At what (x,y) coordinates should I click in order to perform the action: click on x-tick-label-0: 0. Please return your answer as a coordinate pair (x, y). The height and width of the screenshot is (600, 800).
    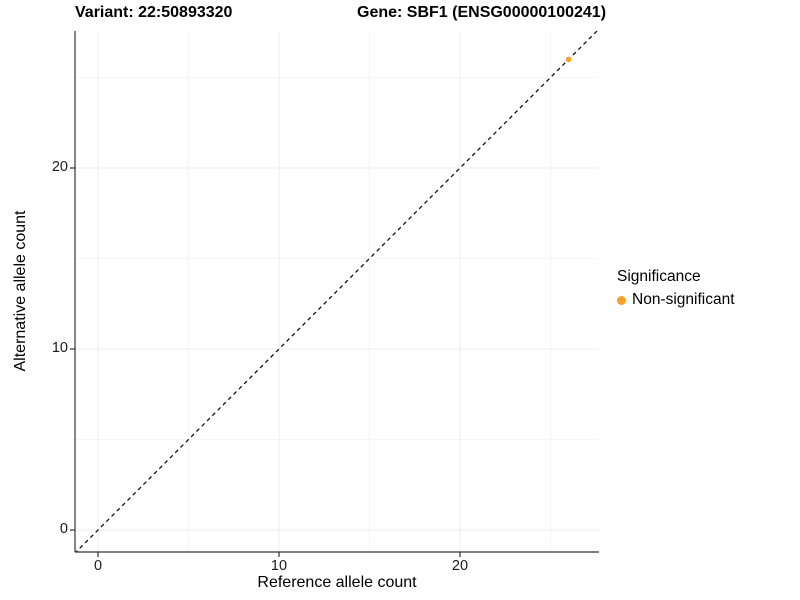
    Looking at the image, I should click on (98, 566).